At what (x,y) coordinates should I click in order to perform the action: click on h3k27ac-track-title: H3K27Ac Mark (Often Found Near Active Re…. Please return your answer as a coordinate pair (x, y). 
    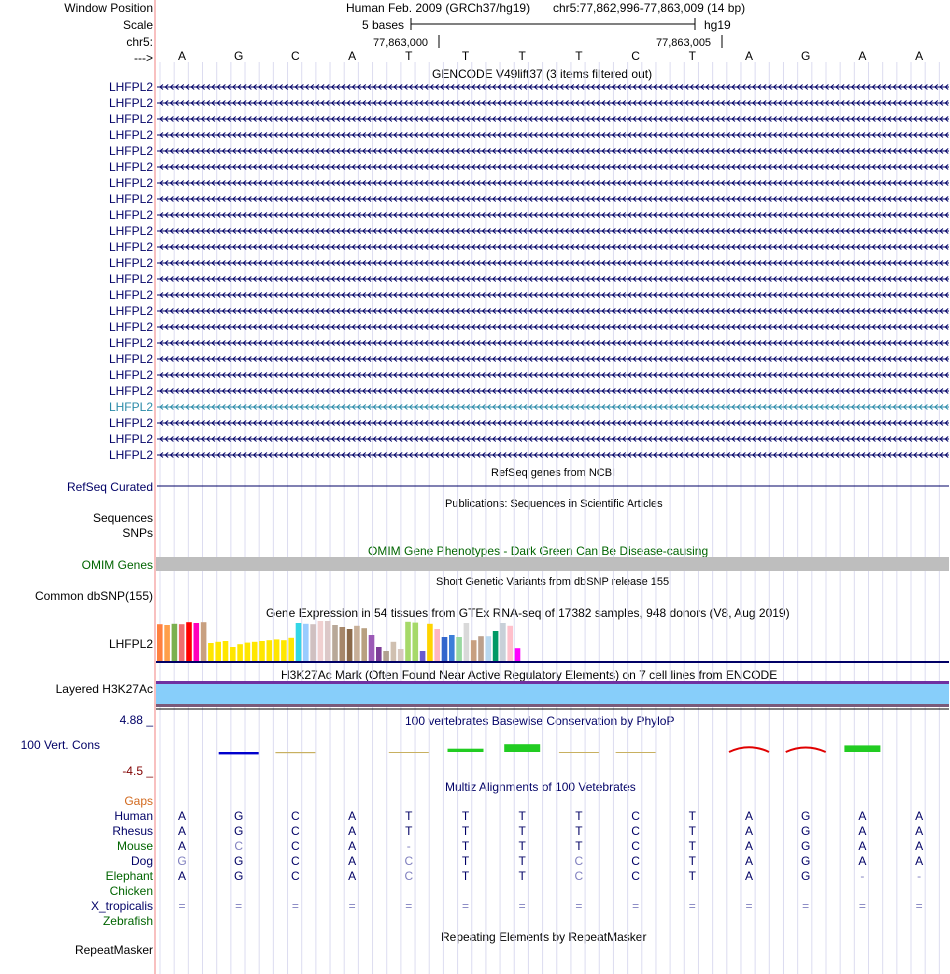
    Looking at the image, I should click on (529, 675).